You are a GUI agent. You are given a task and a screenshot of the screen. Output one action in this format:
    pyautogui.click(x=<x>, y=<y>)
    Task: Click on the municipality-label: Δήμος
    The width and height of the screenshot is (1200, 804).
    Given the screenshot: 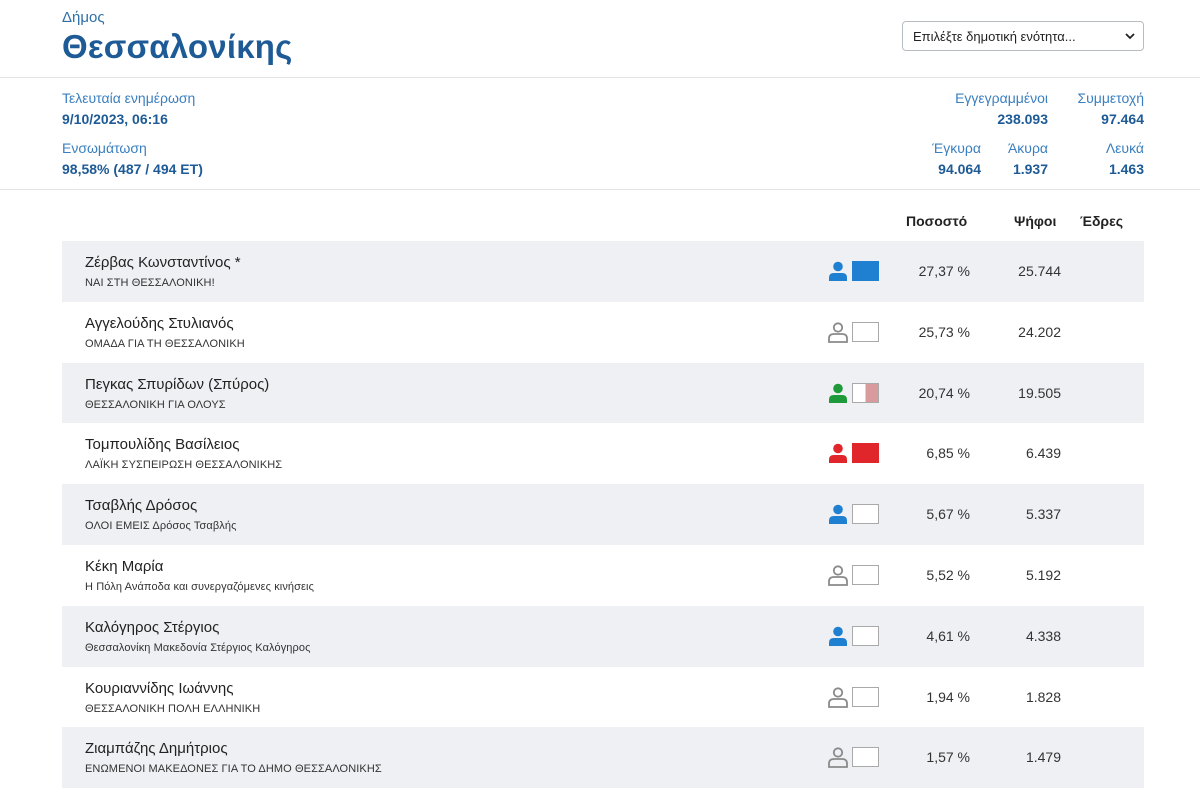 What is the action you would take?
    pyautogui.click(x=83, y=17)
    